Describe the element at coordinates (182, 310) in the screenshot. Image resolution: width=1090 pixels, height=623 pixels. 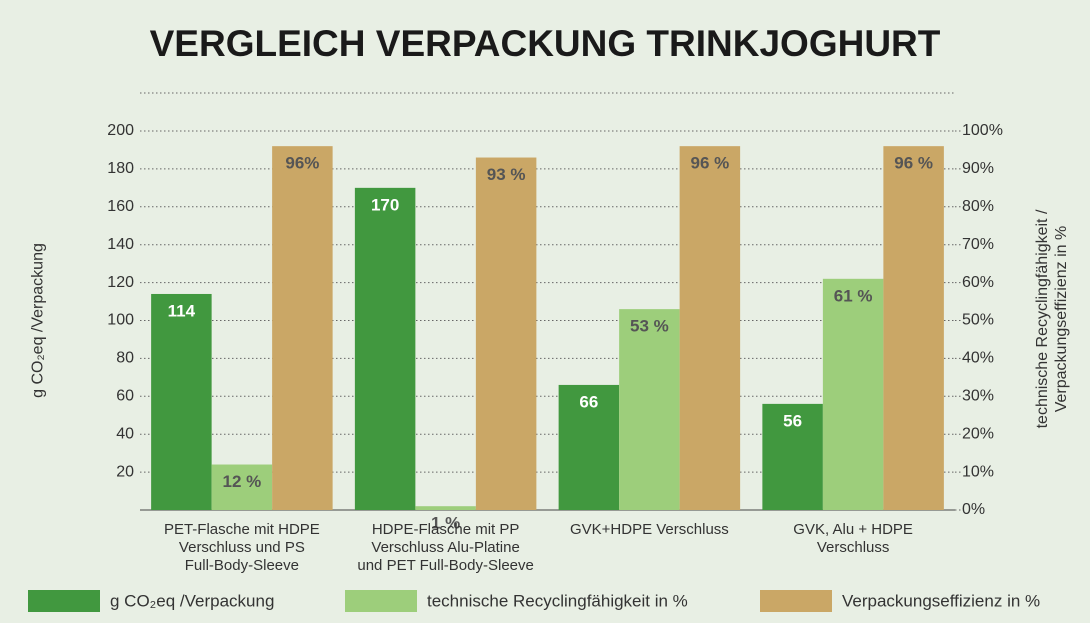
I see `value-label: 114` at that location.